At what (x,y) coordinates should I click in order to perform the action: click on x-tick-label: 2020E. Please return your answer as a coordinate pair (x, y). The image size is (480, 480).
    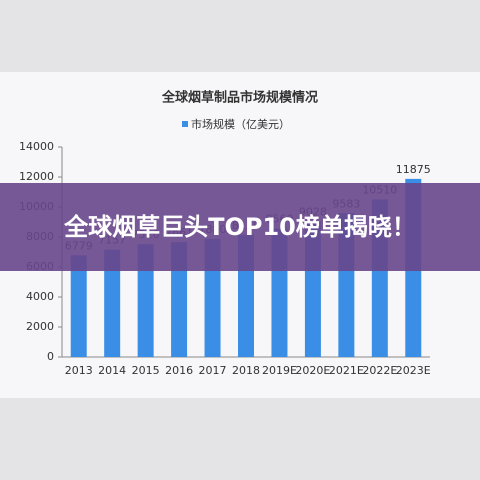
    Looking at the image, I should click on (312, 370).